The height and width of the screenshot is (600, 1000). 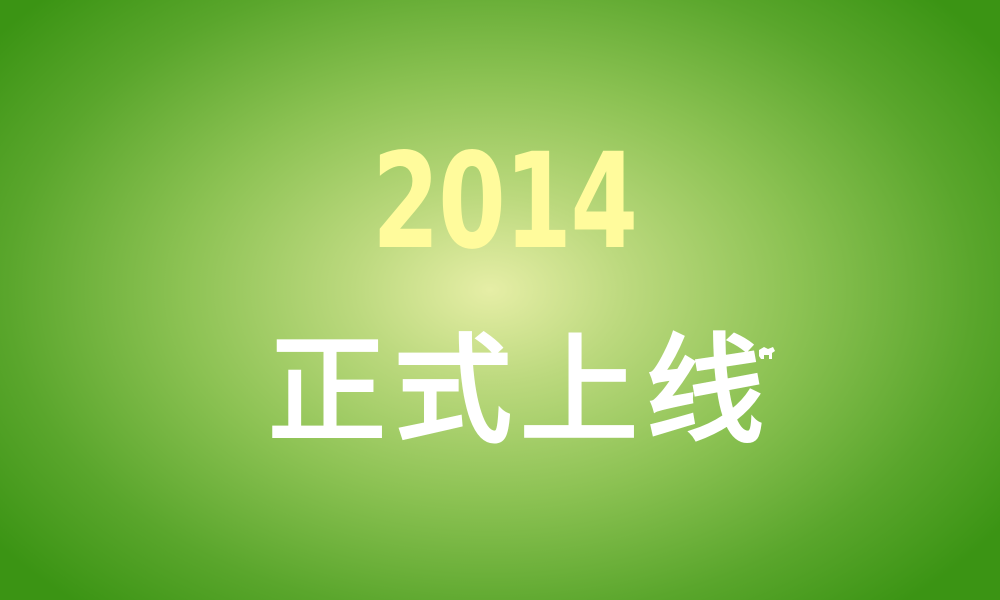 I want to click on year-heading: 2014, so click(x=505, y=202).